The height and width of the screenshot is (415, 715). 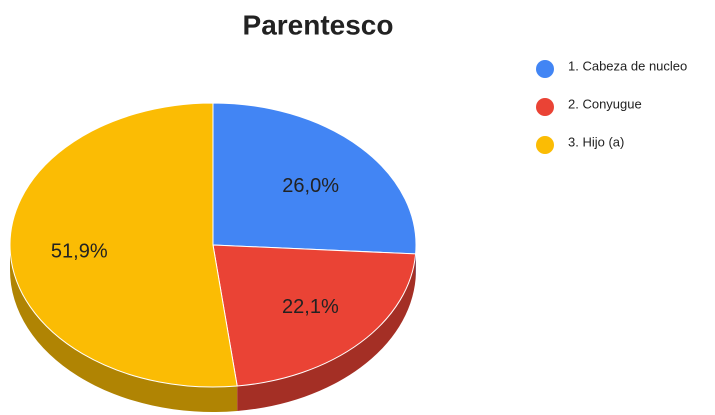 What do you see at coordinates (596, 141) in the screenshot?
I see `legend-label: 3. Hijo (a)` at bounding box center [596, 141].